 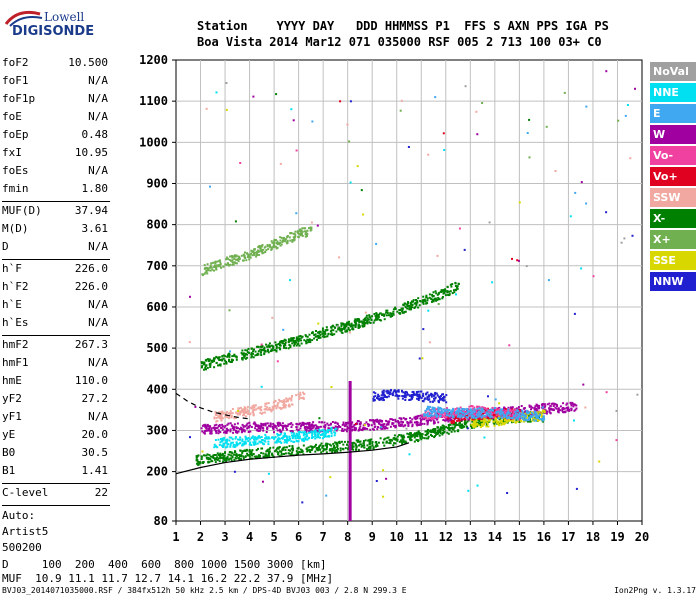 I want to click on param-row: h`F 226.0, so click(x=56, y=271).